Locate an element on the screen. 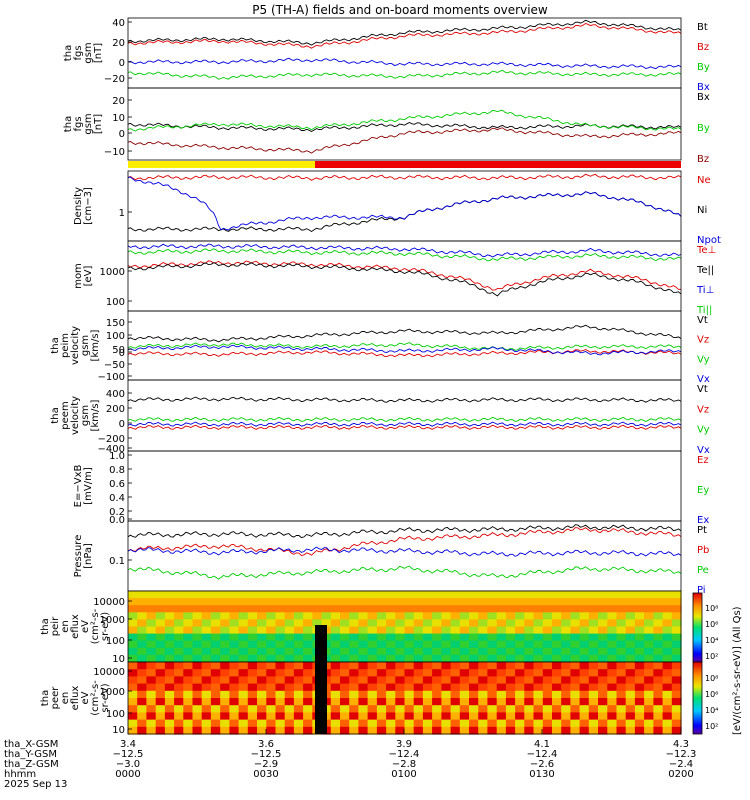  x-row-label: tha_Z-GSM is located at coordinates (31, 764).